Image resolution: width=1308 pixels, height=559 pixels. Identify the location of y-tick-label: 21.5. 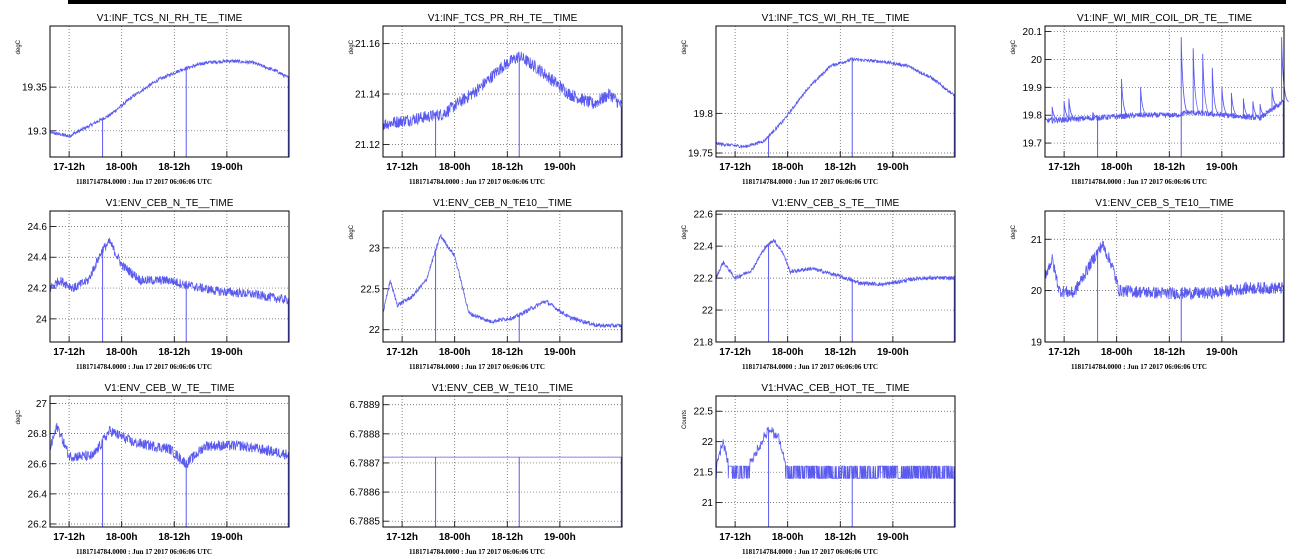
(704, 473).